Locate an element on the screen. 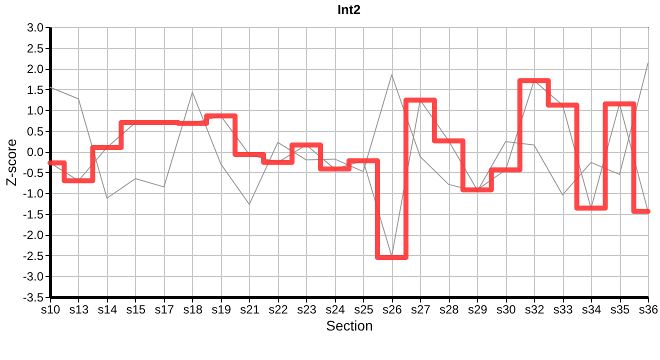 The image size is (660, 360). x-tick-label: s28 is located at coordinates (449, 309).